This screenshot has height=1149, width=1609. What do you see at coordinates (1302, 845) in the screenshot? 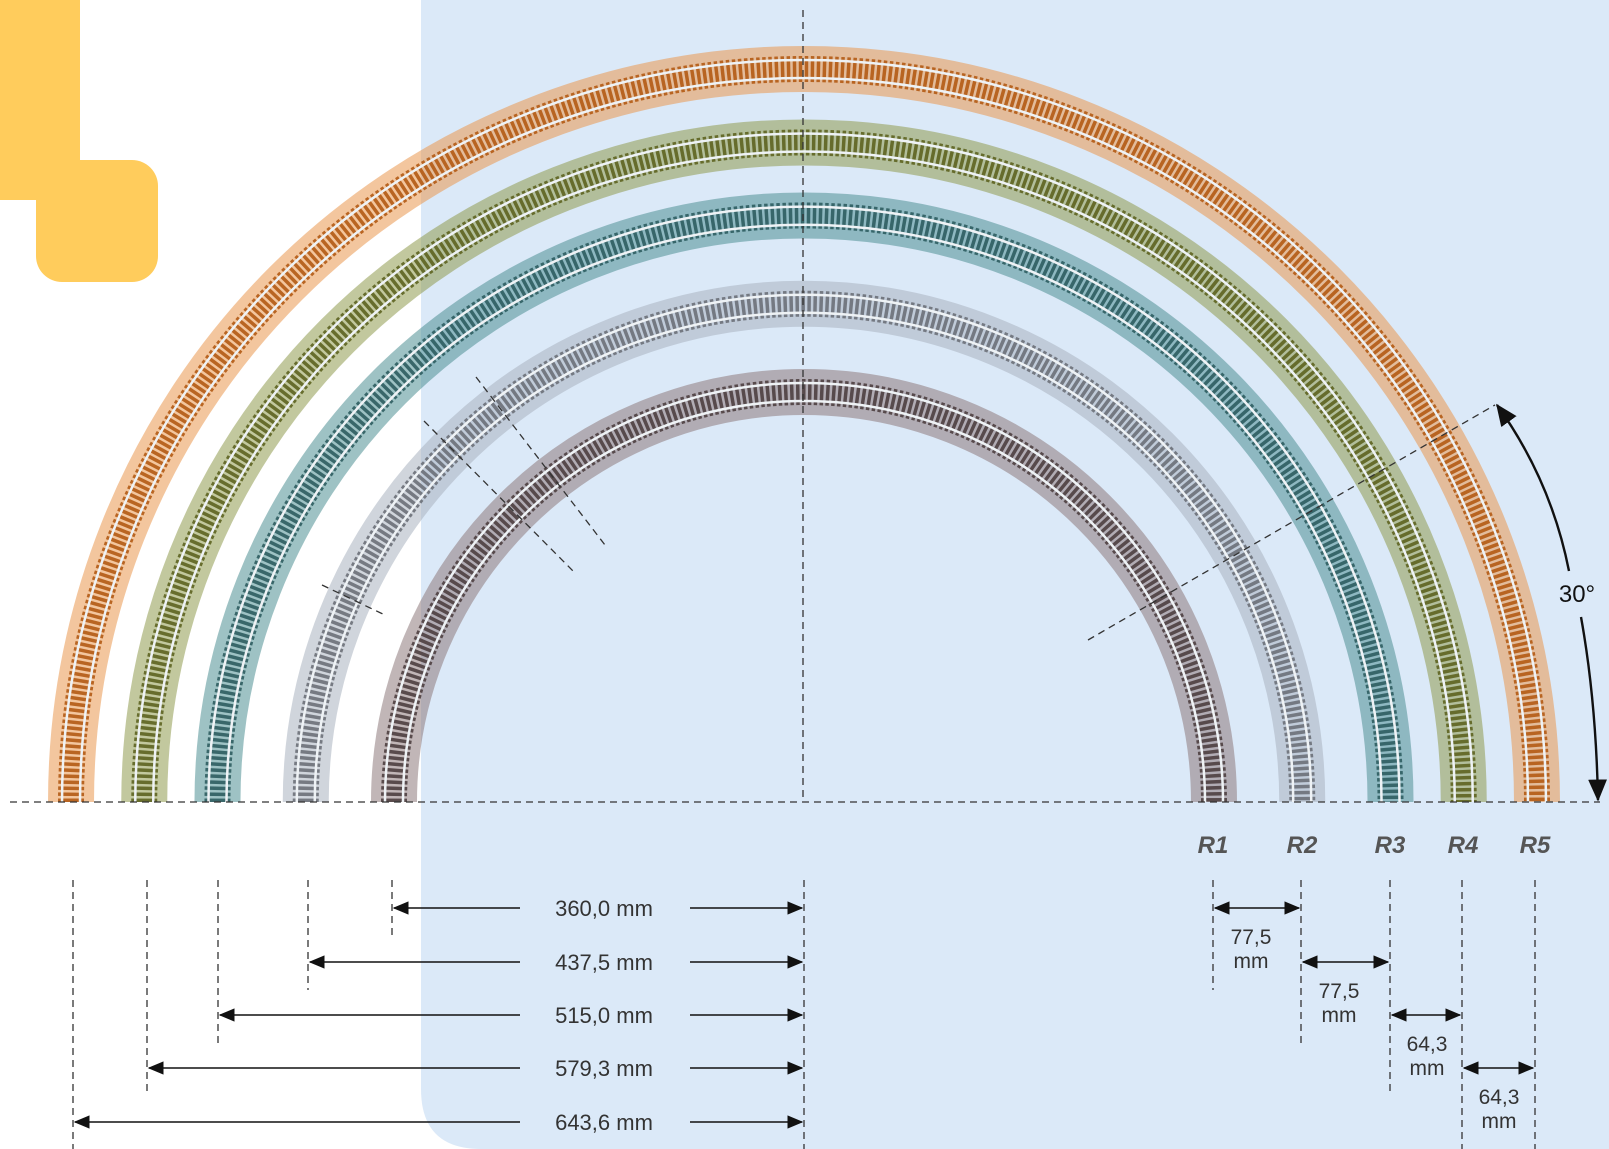
I see `label-r2: R2` at bounding box center [1302, 845].